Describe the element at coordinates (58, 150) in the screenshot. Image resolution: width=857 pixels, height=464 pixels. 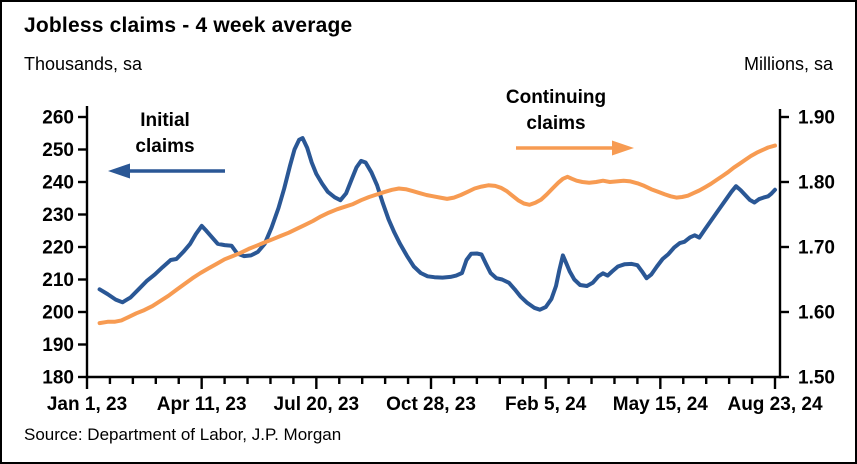
I see `left-axis-tick-label: 250` at that location.